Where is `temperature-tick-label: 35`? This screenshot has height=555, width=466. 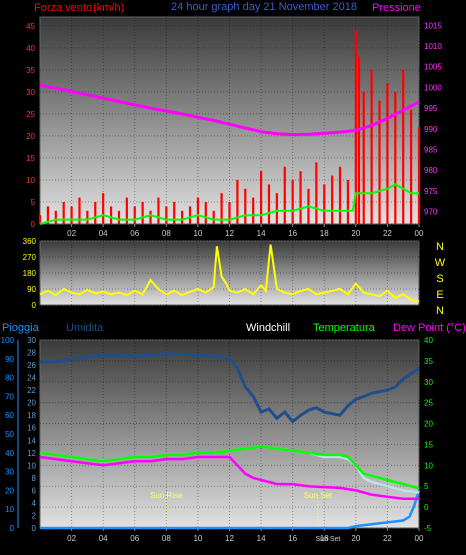 temperature-tick-label: 35 is located at coordinates (428, 361).